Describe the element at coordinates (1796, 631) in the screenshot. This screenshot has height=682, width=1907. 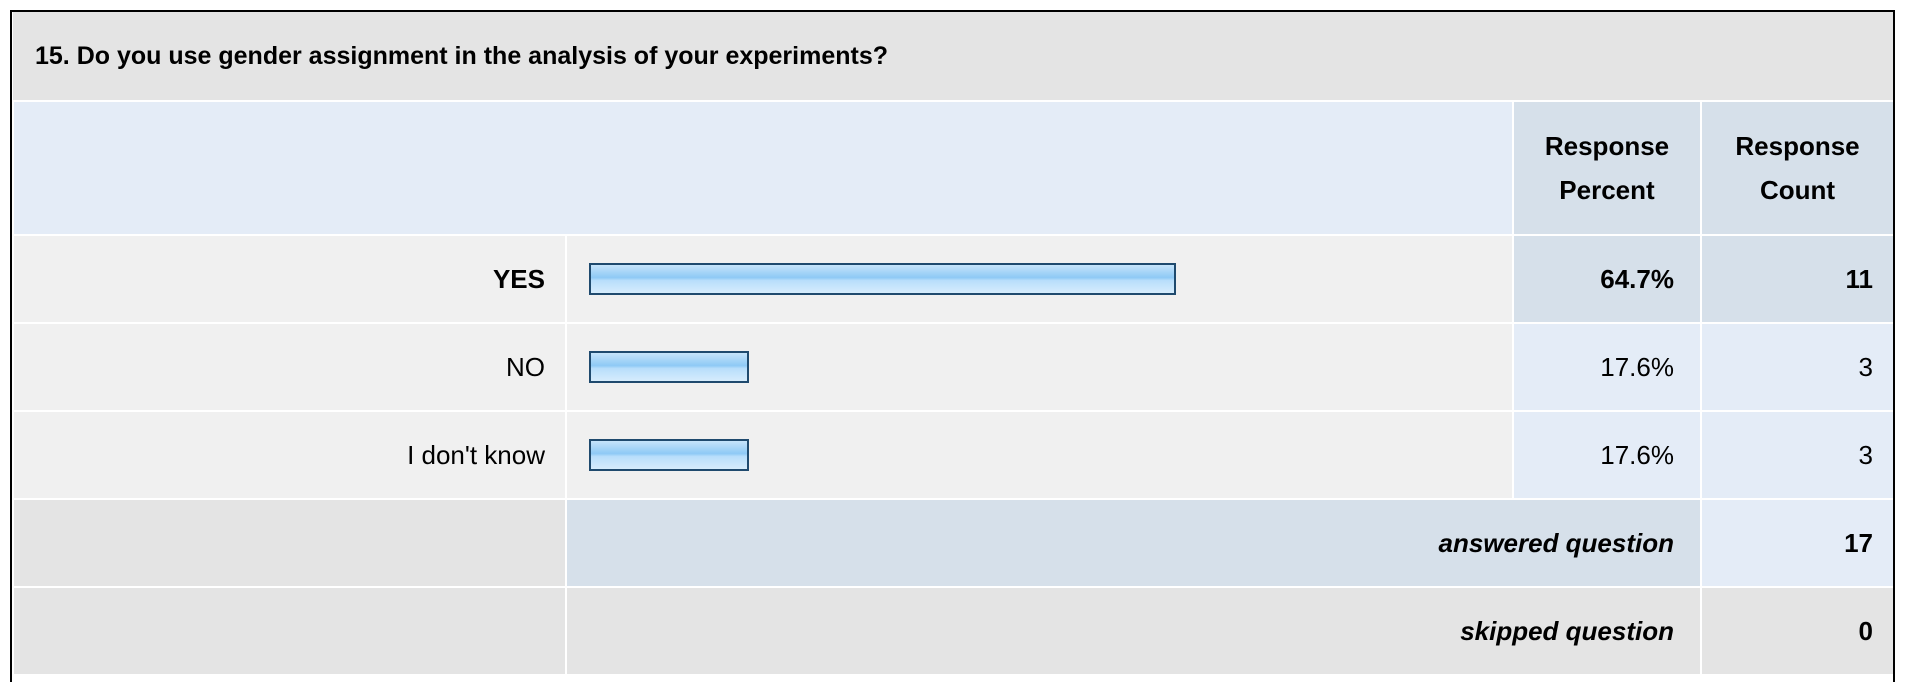
I see `skipped-count: 0` at that location.